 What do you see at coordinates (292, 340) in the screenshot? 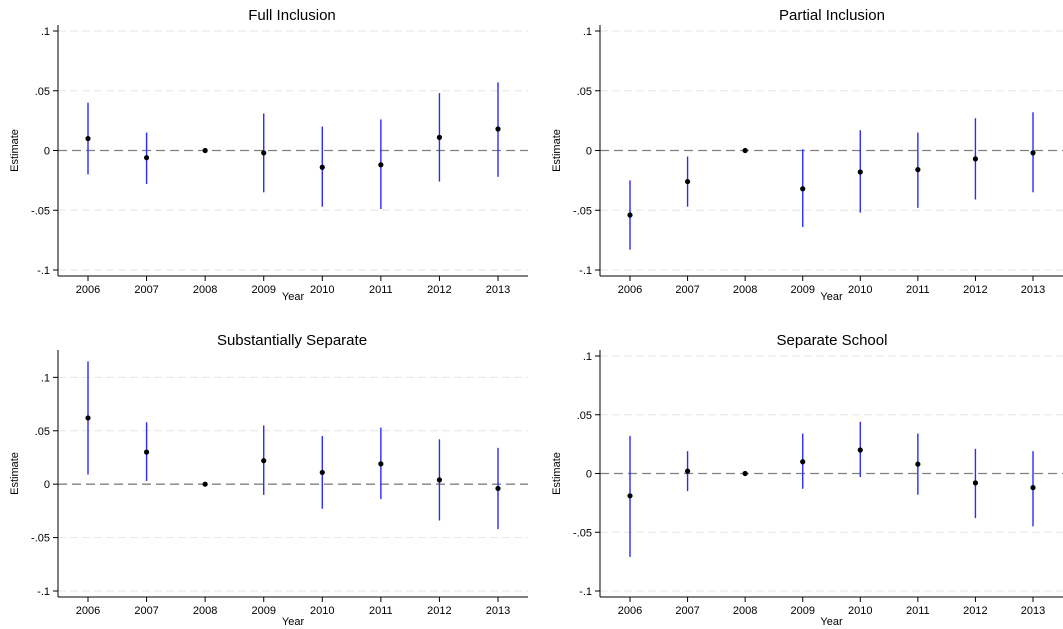
I see `chart-title: Substantially Separate` at bounding box center [292, 340].